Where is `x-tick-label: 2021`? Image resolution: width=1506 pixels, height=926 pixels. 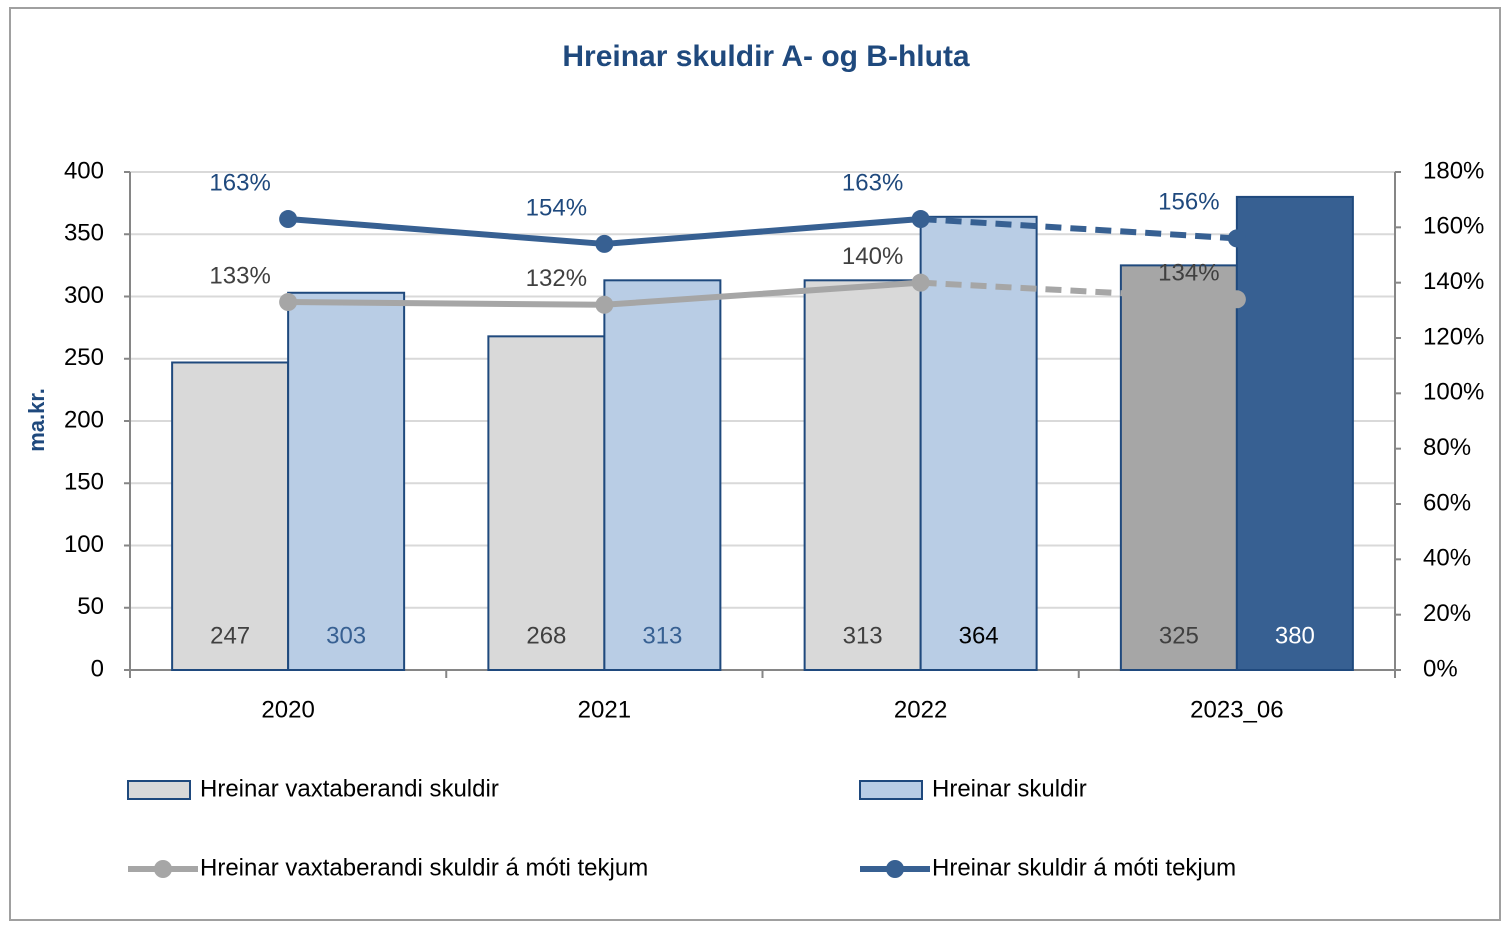 x-tick-label: 2021 is located at coordinates (604, 709).